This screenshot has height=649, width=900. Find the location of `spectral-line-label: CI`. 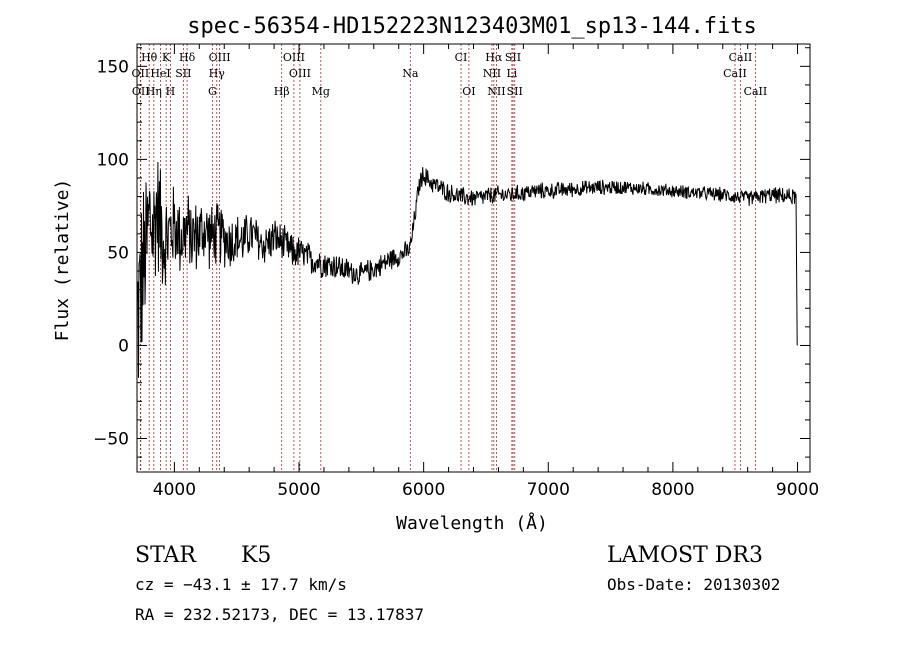

spectral-line-label: CI is located at coordinates (461, 57).